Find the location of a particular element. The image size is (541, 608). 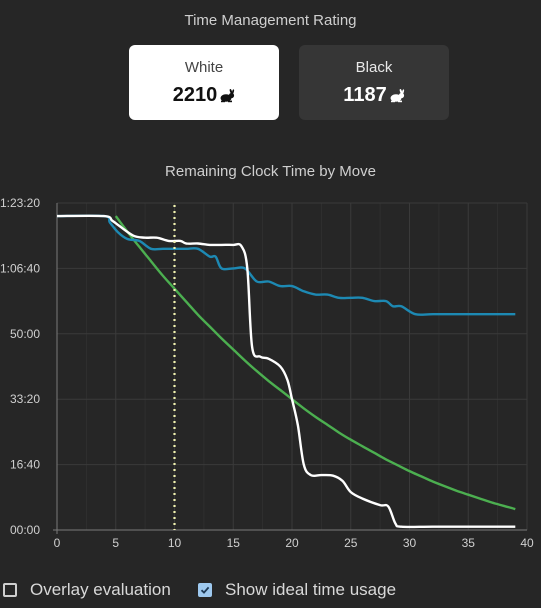

x-tick-label: 25 is located at coordinates (351, 543).